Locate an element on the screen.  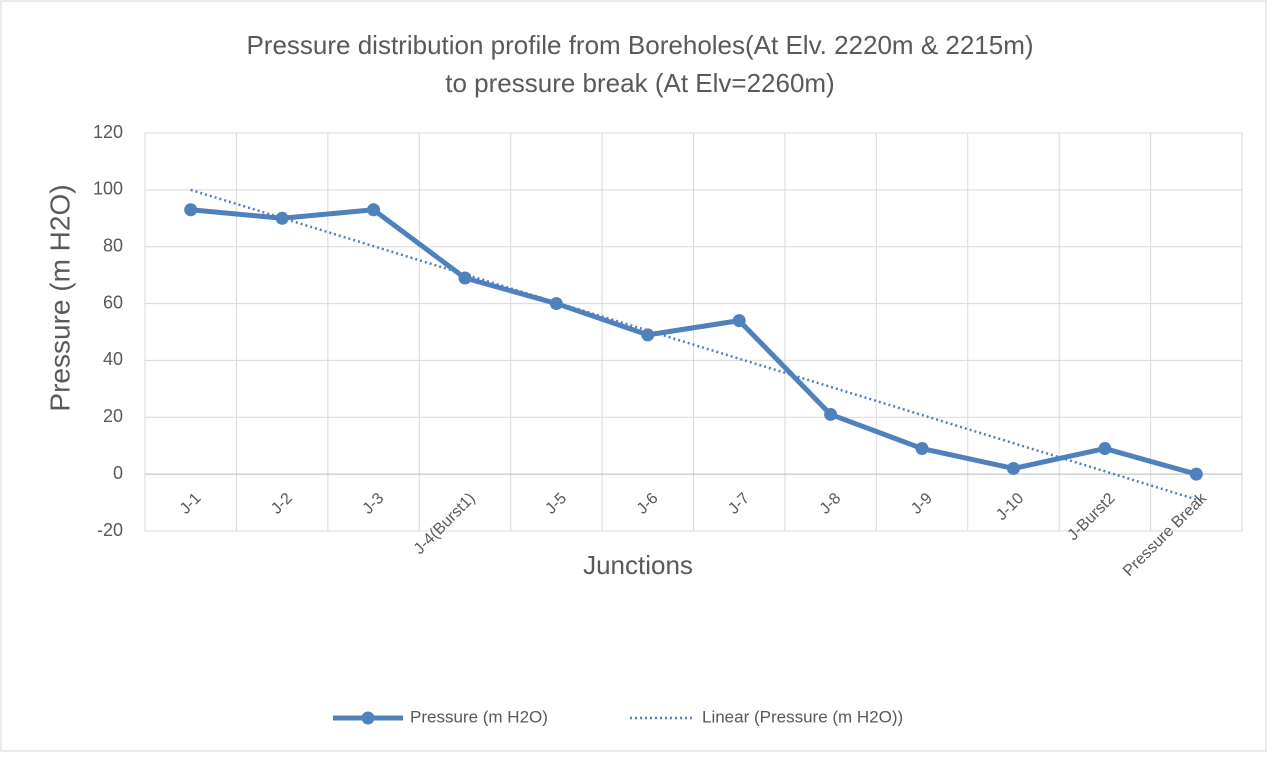
y-tick-label: 60 is located at coordinates (113, 302).